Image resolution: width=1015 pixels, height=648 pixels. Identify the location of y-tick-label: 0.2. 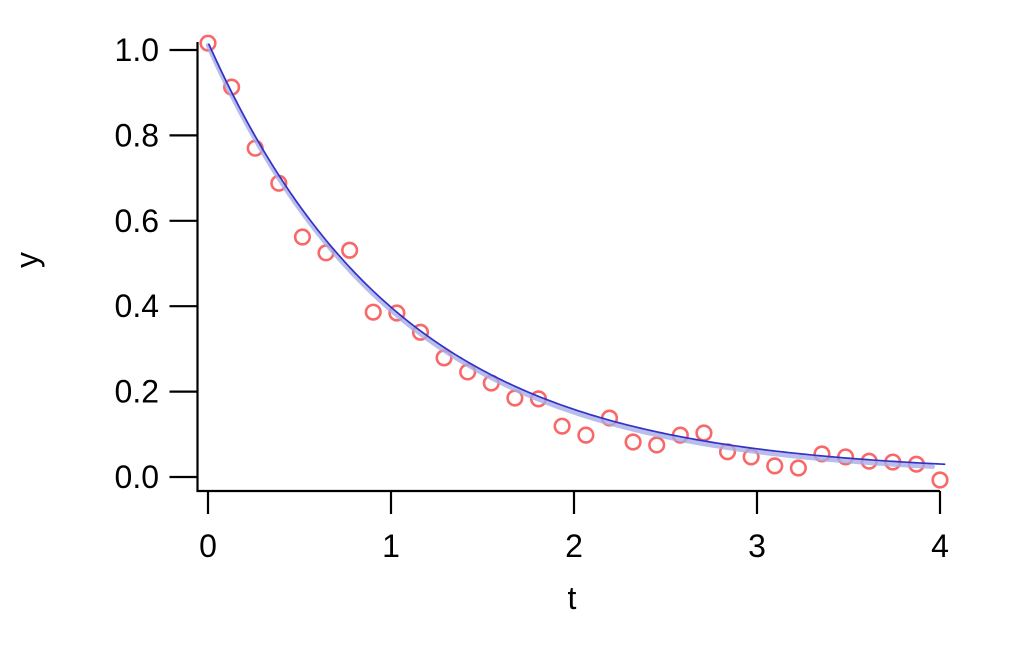
(137, 392).